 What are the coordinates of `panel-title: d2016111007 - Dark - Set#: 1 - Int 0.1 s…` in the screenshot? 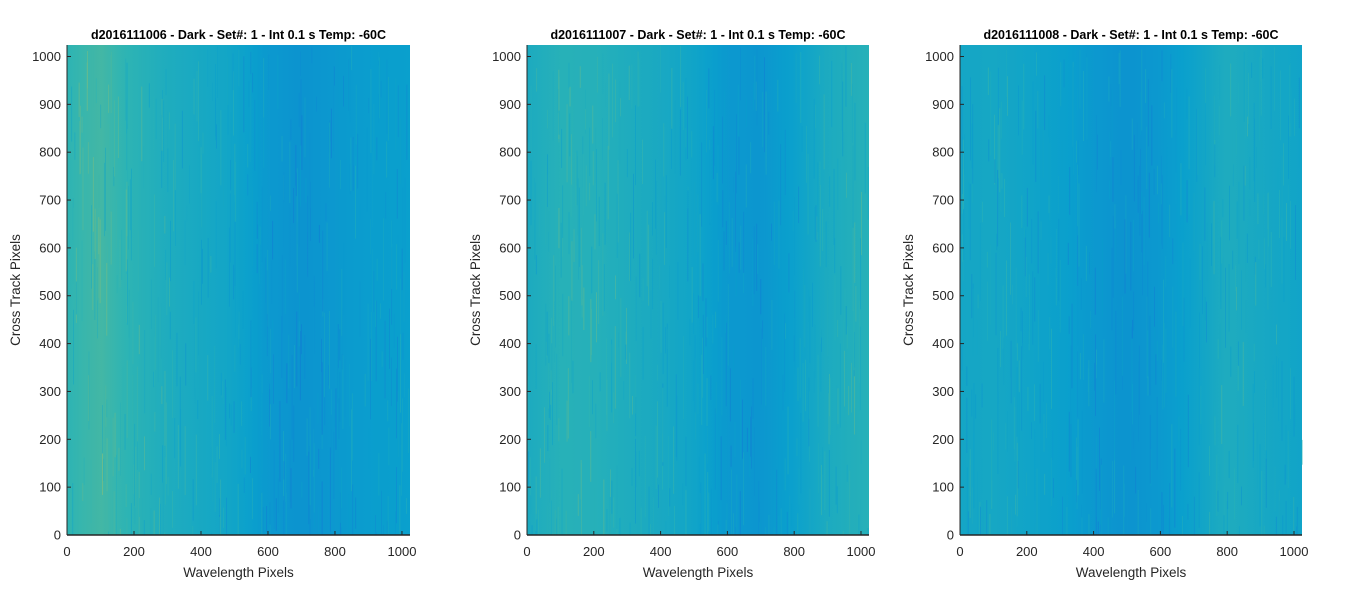 It's located at (697, 35).